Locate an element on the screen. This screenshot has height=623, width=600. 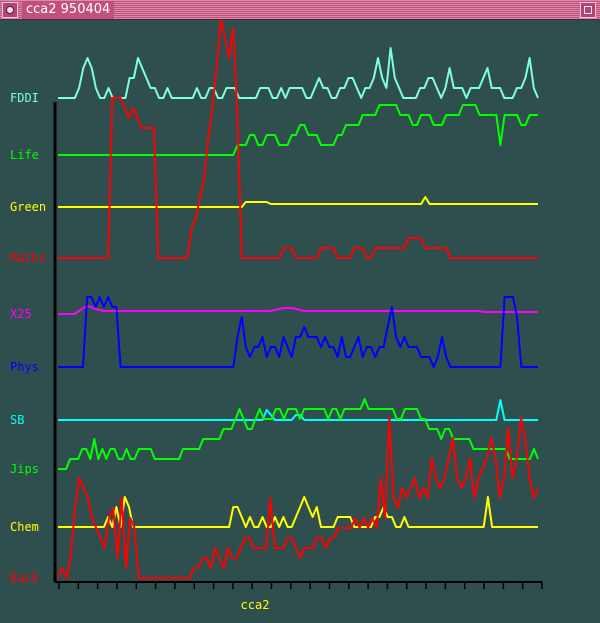
series-label-sb: SB is located at coordinates (17, 420).